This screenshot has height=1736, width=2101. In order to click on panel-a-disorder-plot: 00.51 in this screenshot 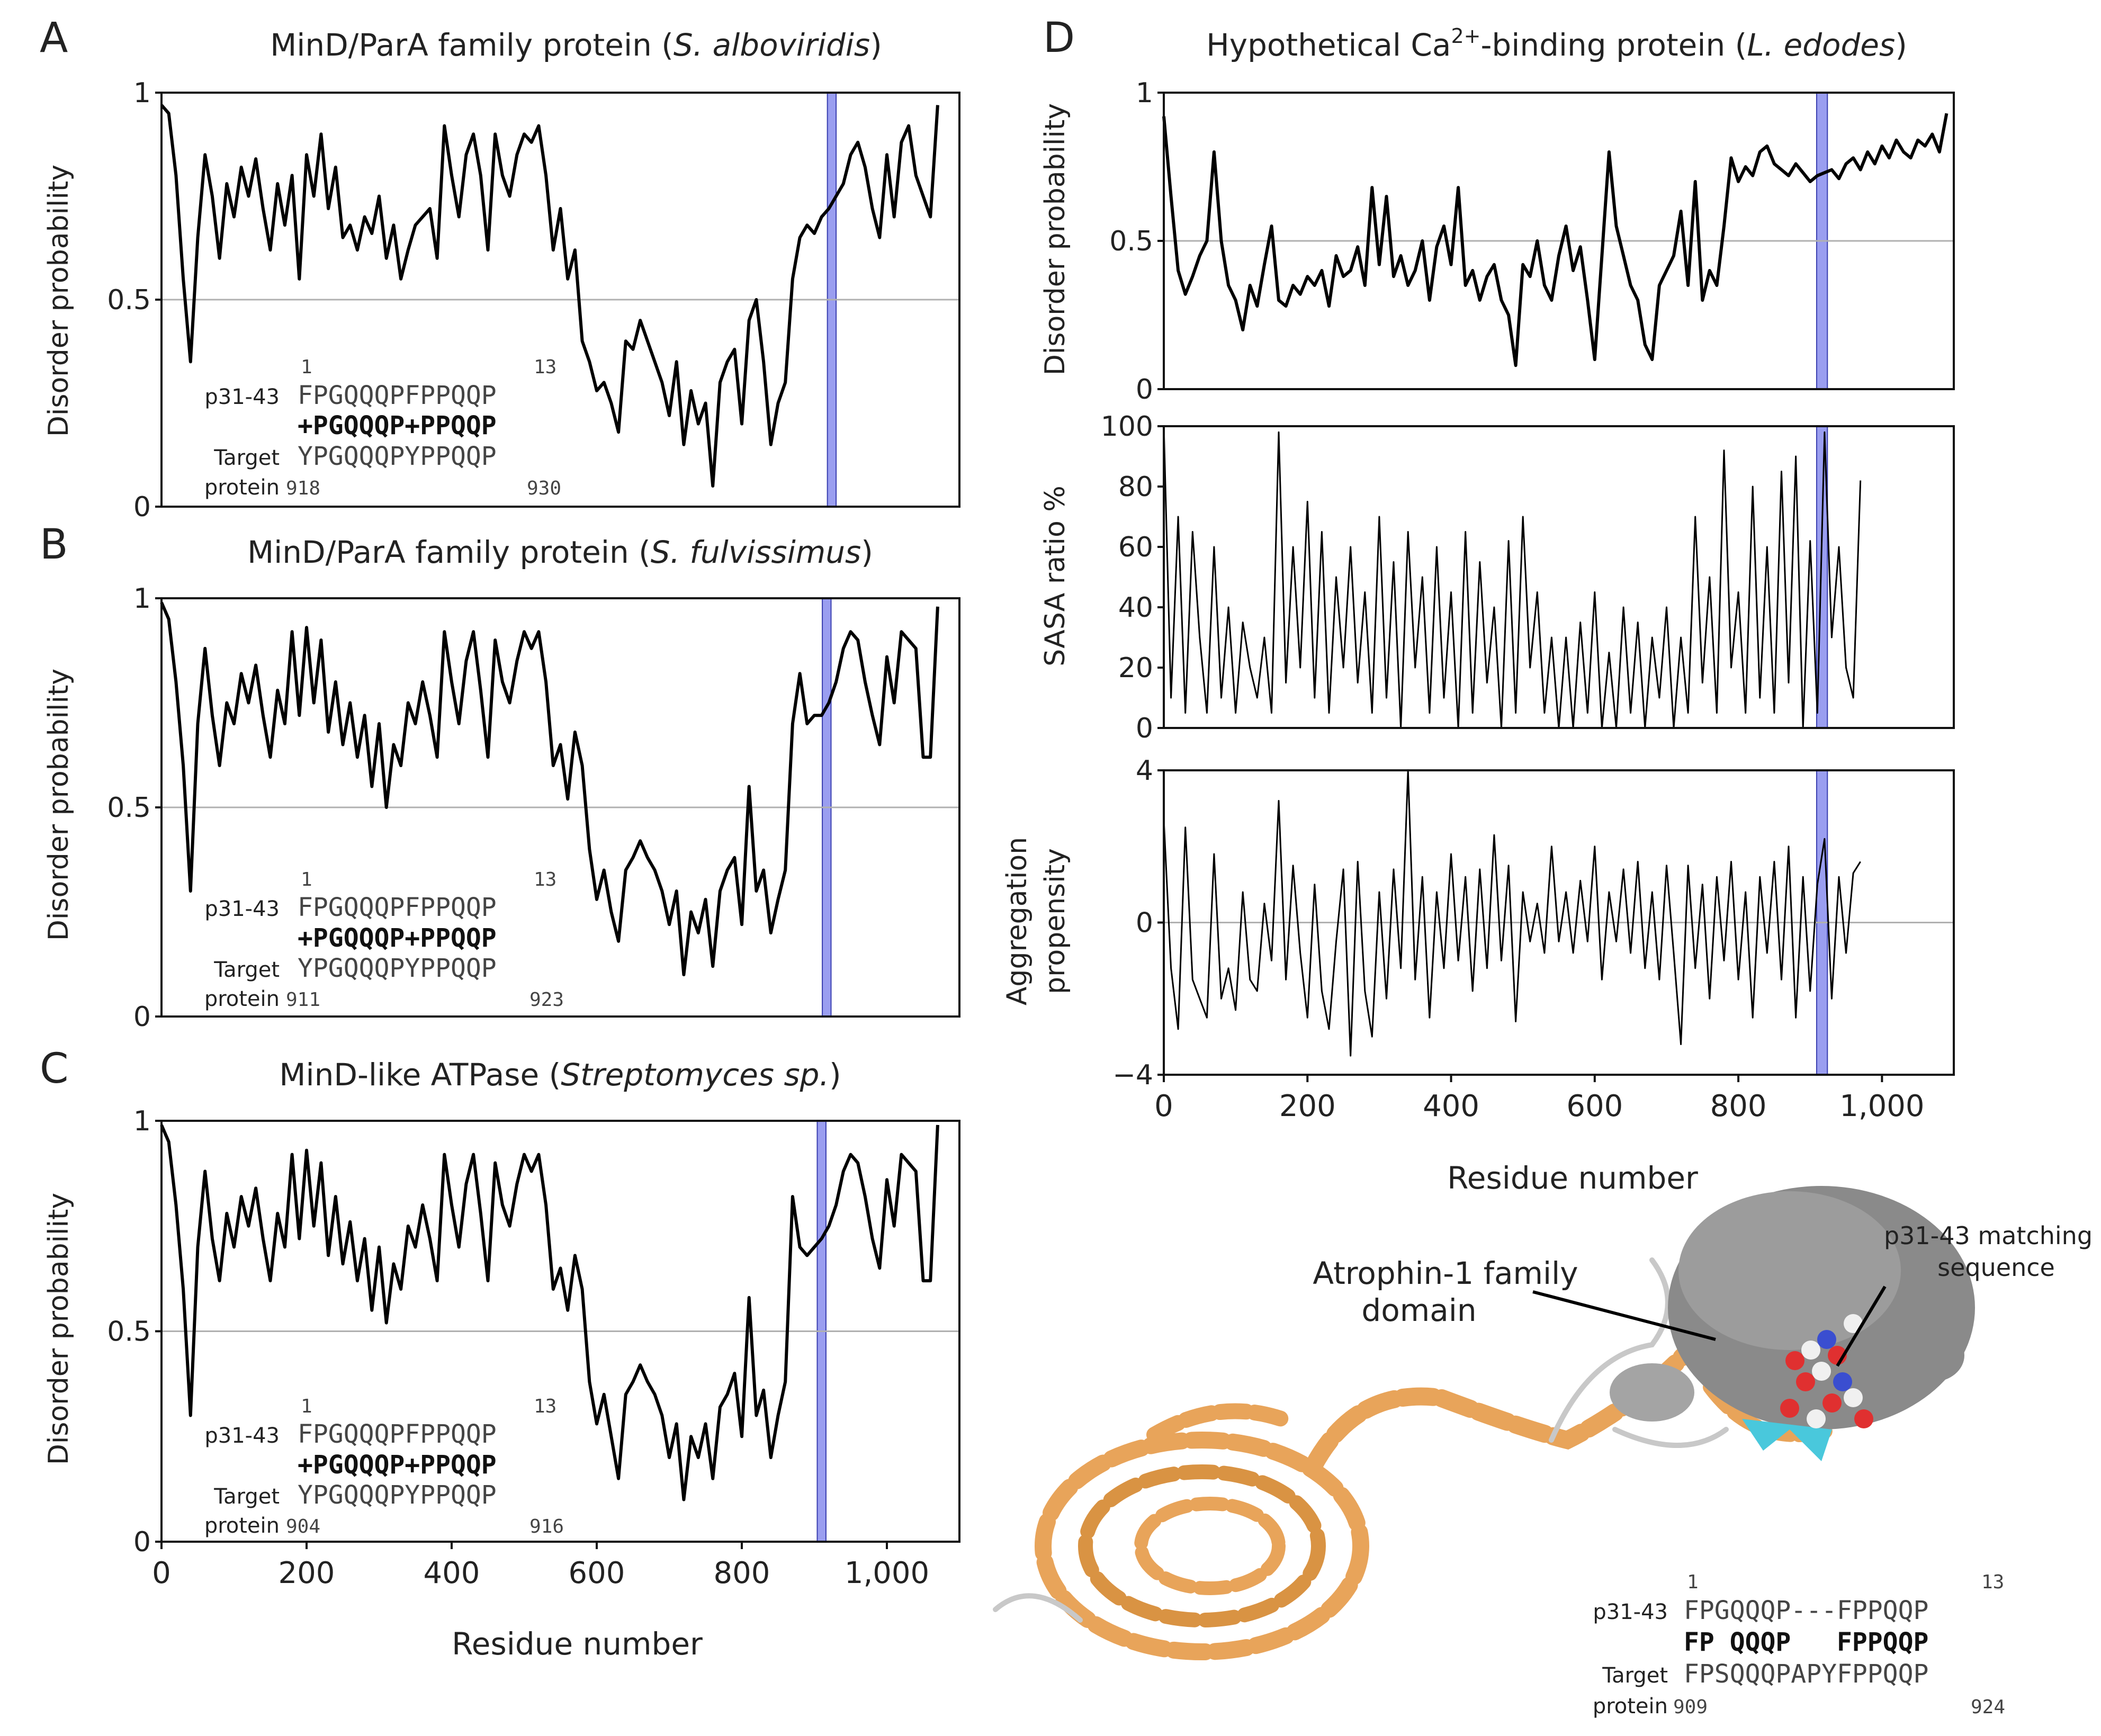, I will do `click(533, 300)`.